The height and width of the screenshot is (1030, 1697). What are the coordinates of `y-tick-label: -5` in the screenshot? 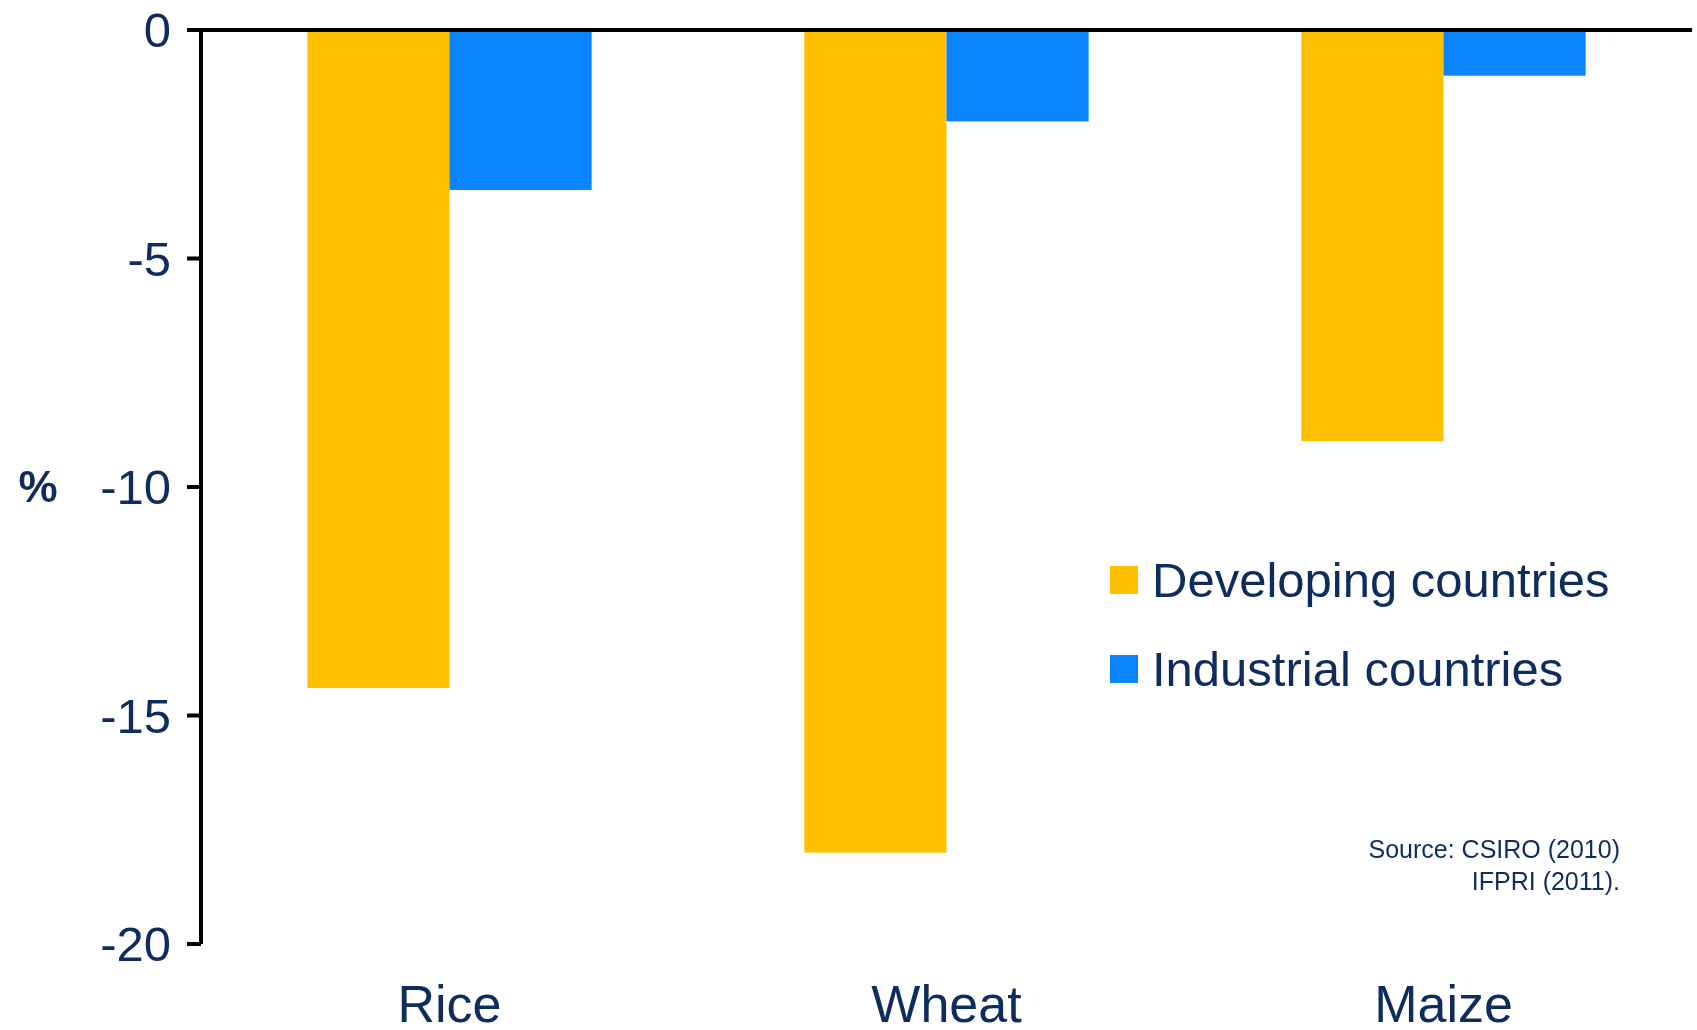 It's located at (149, 258).